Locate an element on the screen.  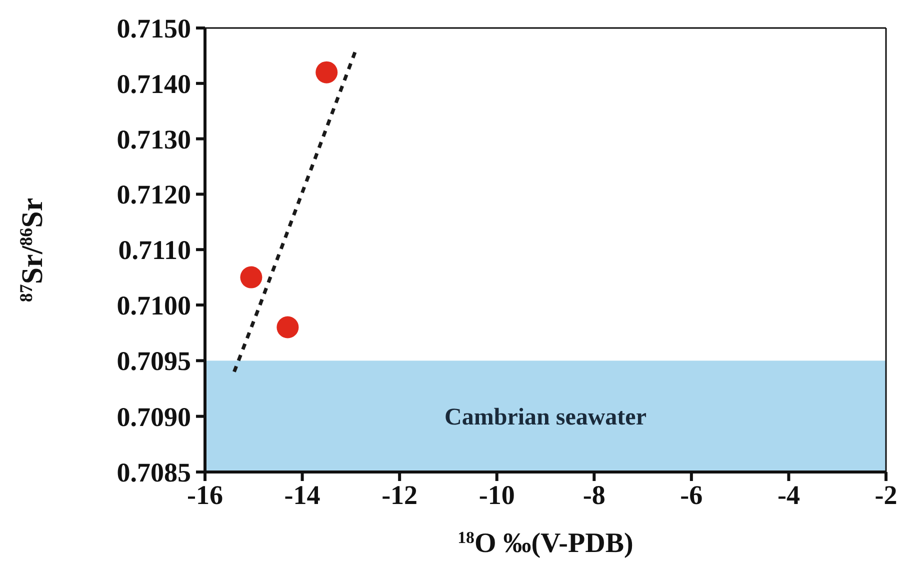
y-tick-label: 0.7090 is located at coordinates (153, 417).